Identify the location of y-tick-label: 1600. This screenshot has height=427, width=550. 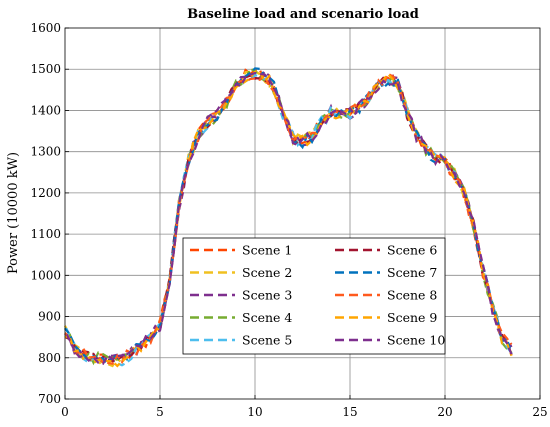
(45, 28).